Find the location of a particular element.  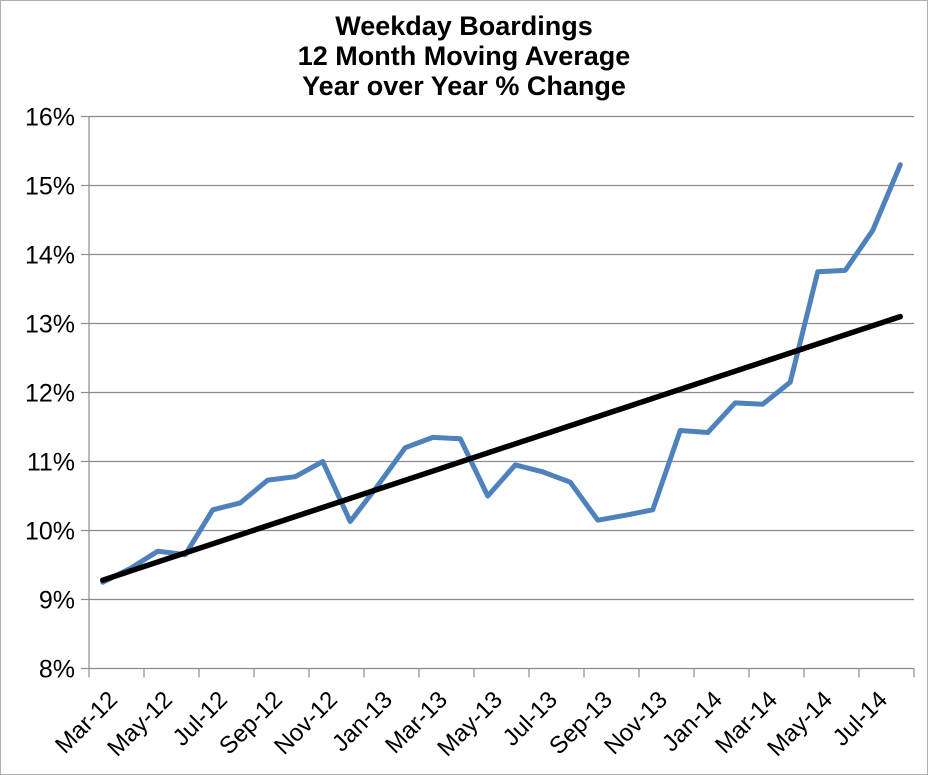

chart-title-line-1: Weekday Boardings is located at coordinates (464, 26).